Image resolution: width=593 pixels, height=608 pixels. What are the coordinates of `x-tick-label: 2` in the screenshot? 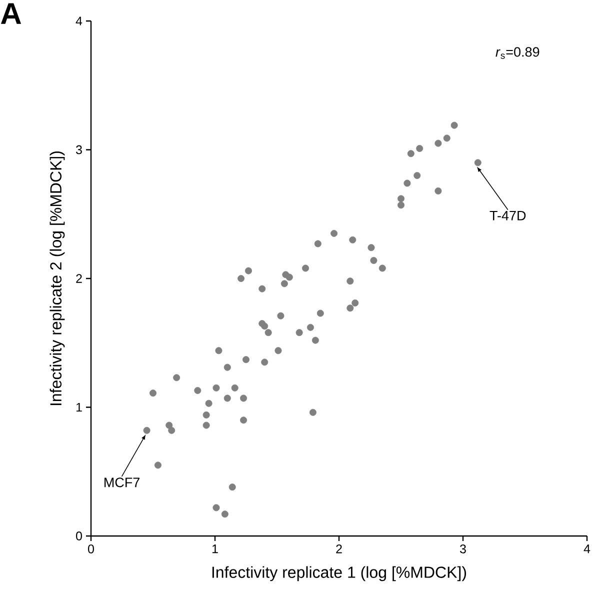 It's located at (339, 549).